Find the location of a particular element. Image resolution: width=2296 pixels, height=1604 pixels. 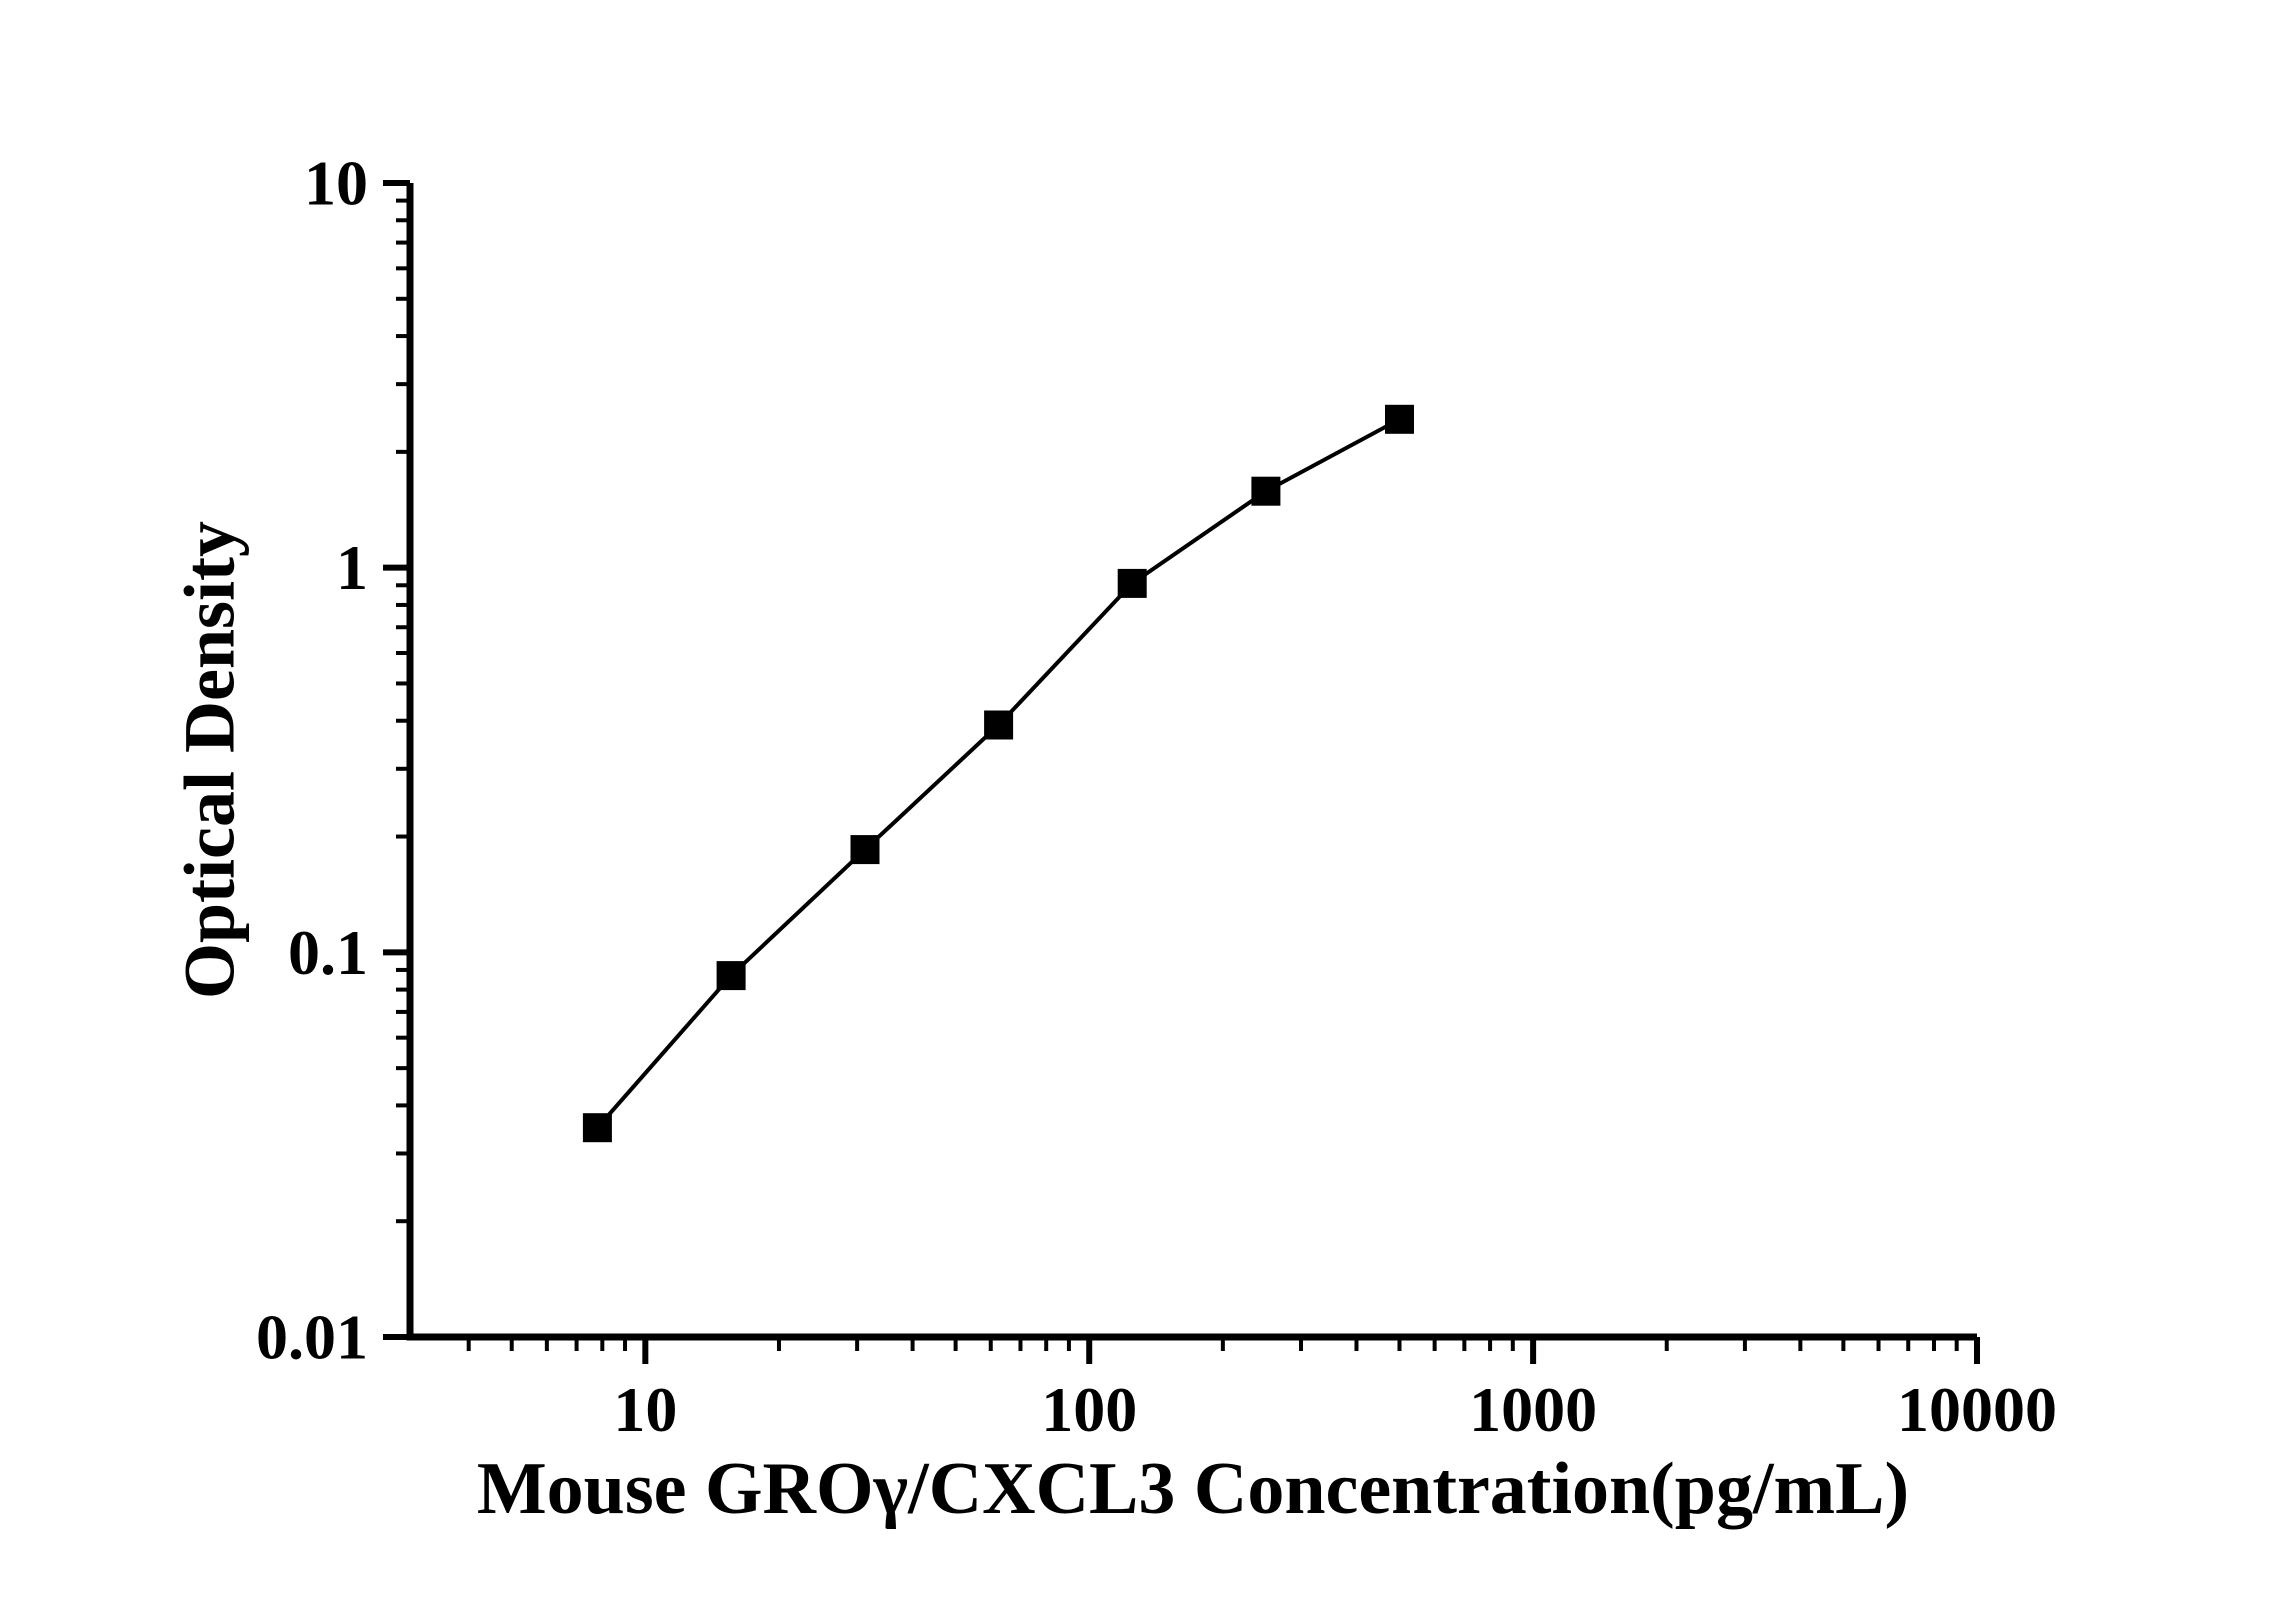

x-axis-title: Mouse GROγ/CXCL3 Concentration(pg/mL) is located at coordinates (1193, 1489).